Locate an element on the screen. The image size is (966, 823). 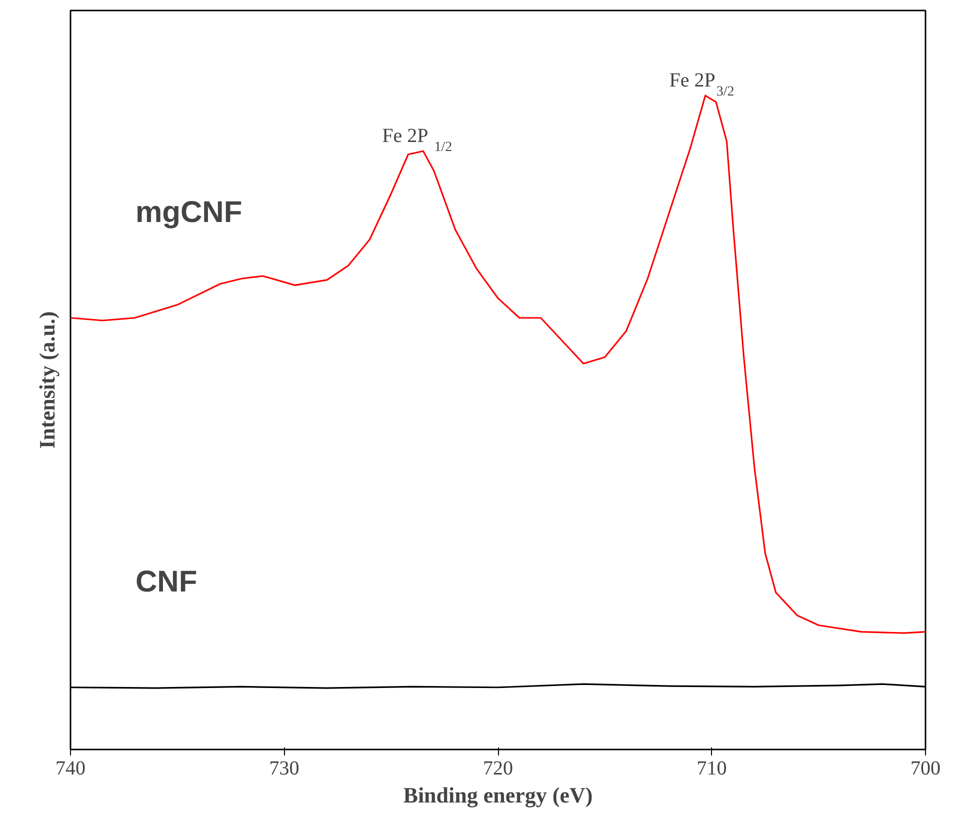
x-tick-label: 720 is located at coordinates (498, 769).